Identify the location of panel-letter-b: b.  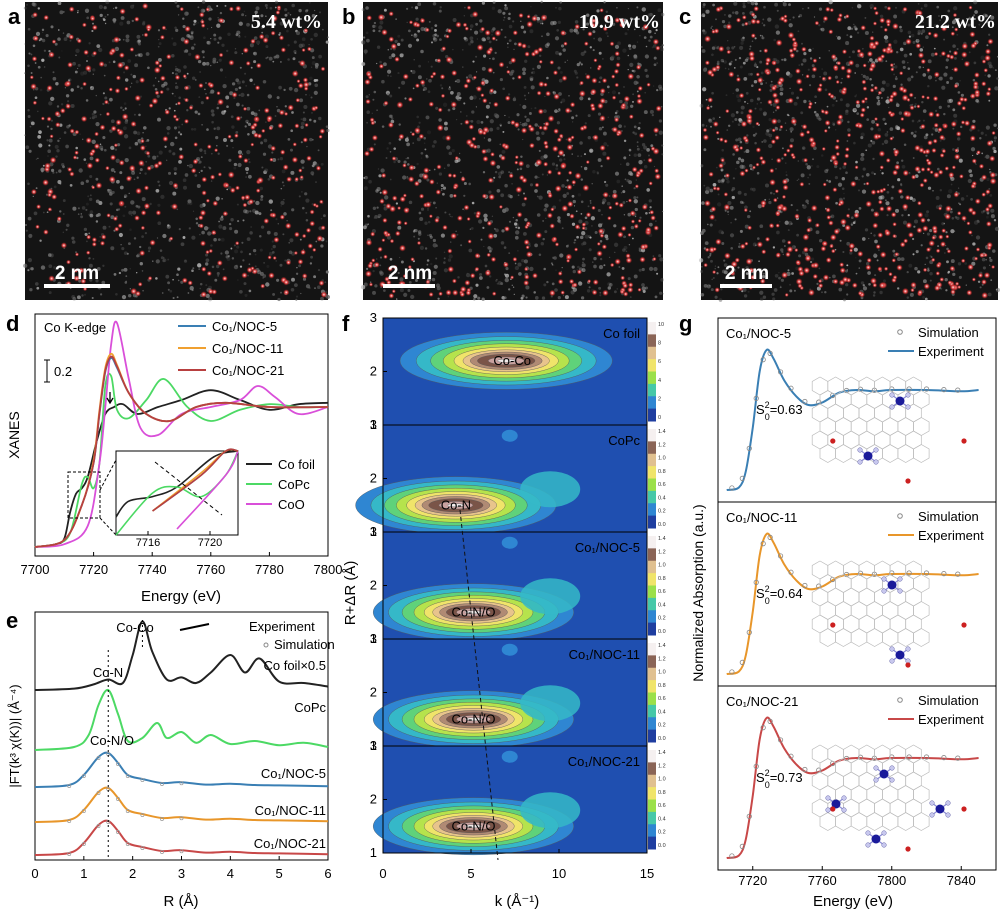
(348, 16).